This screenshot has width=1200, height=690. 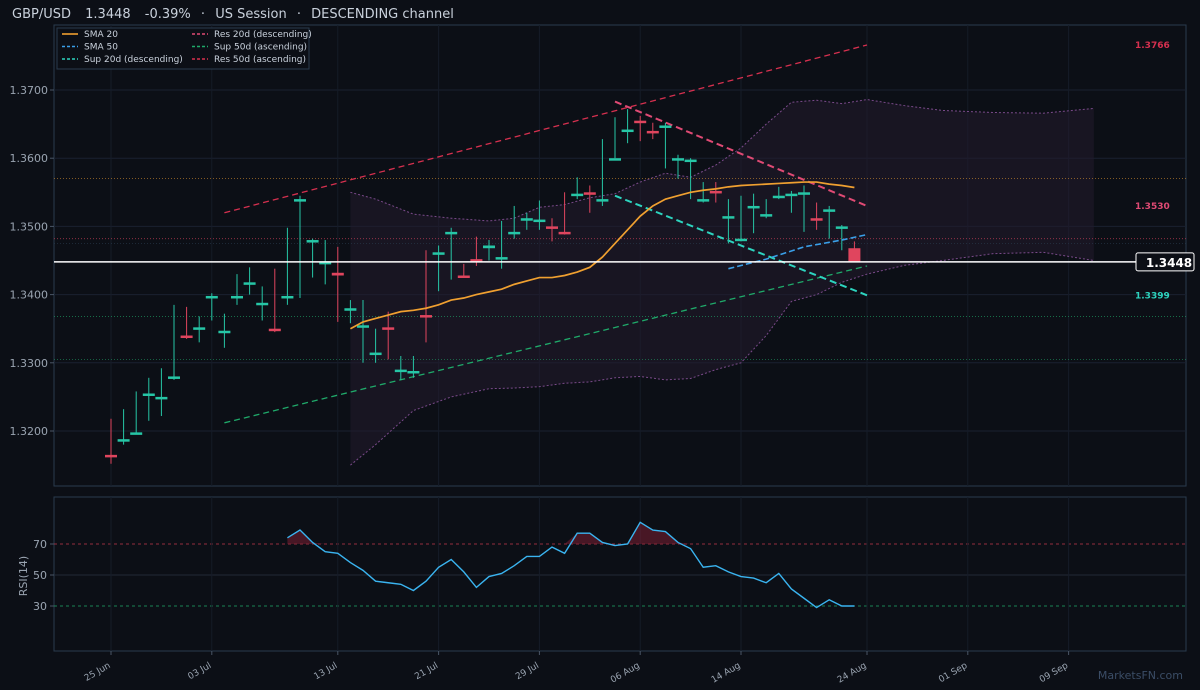 I want to click on x-tick-label: 13 Jul, so click(x=326, y=671).